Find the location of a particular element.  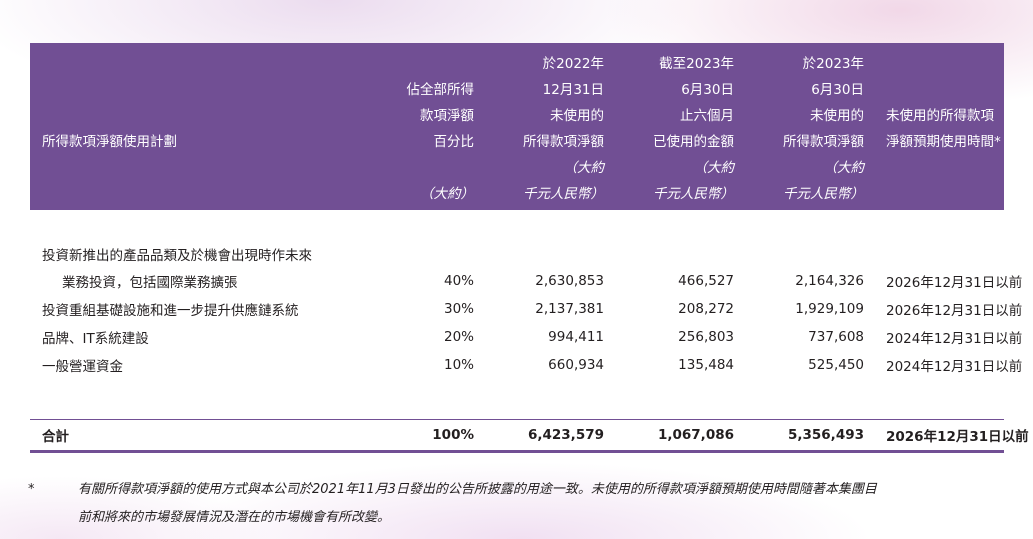

total-percentage: 100% is located at coordinates (422, 436).